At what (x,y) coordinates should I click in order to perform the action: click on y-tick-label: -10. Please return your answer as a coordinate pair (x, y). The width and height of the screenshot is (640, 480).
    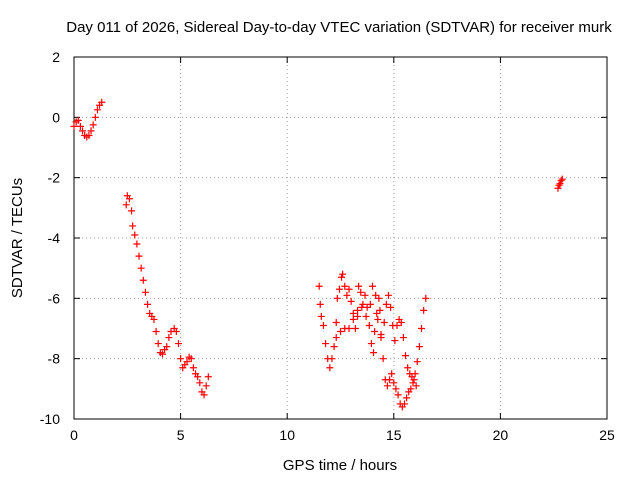
    Looking at the image, I should click on (50, 419).